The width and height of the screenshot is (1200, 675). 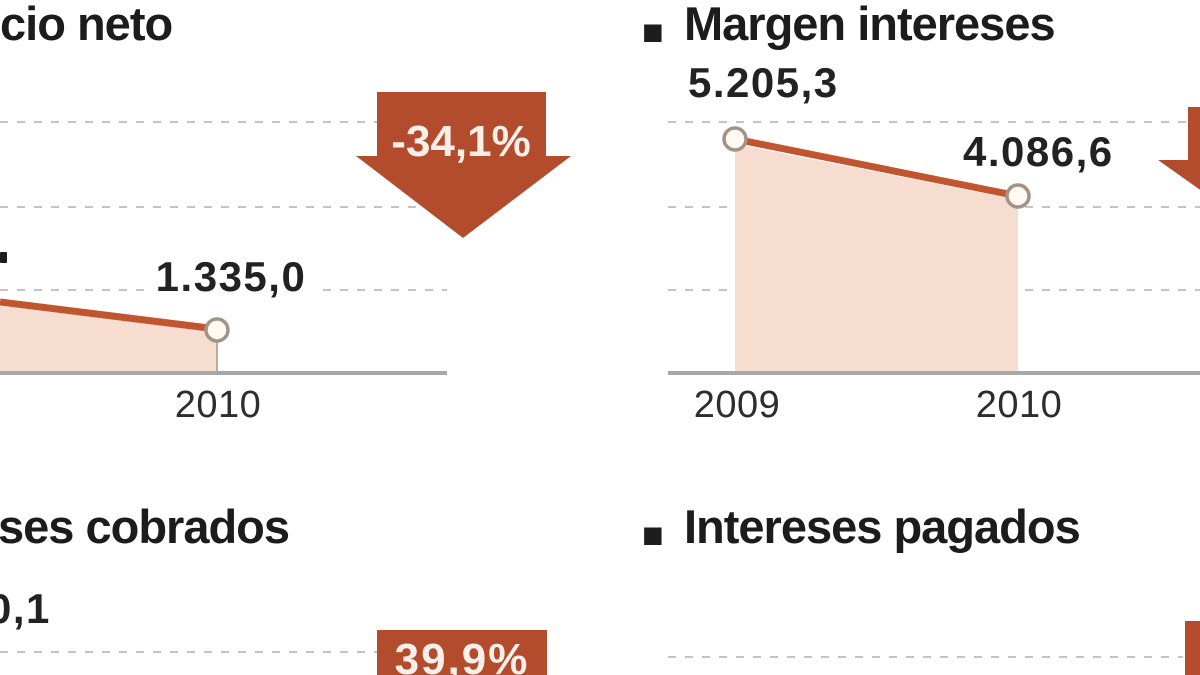 I want to click on axis-label-beneficio-2010: 2010, so click(x=218, y=405).